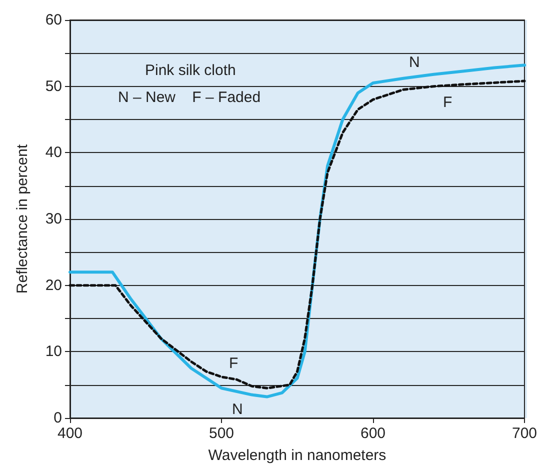 The width and height of the screenshot is (540, 473). I want to click on x-axis-title: Wavelength in nanometers, so click(297, 455).